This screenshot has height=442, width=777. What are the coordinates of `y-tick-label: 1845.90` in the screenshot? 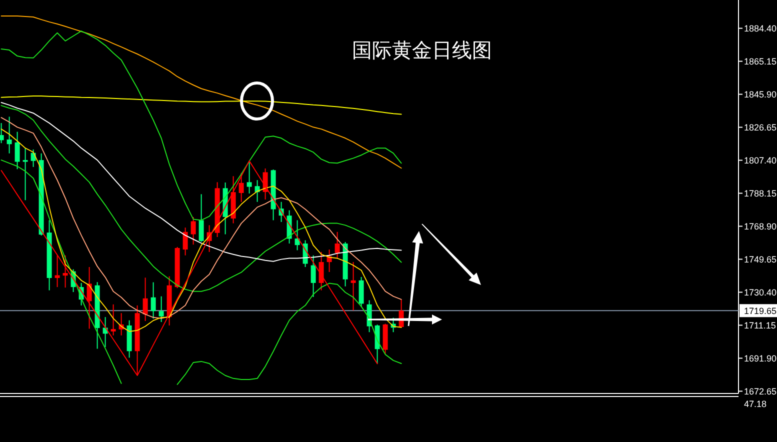 It's located at (760, 95).